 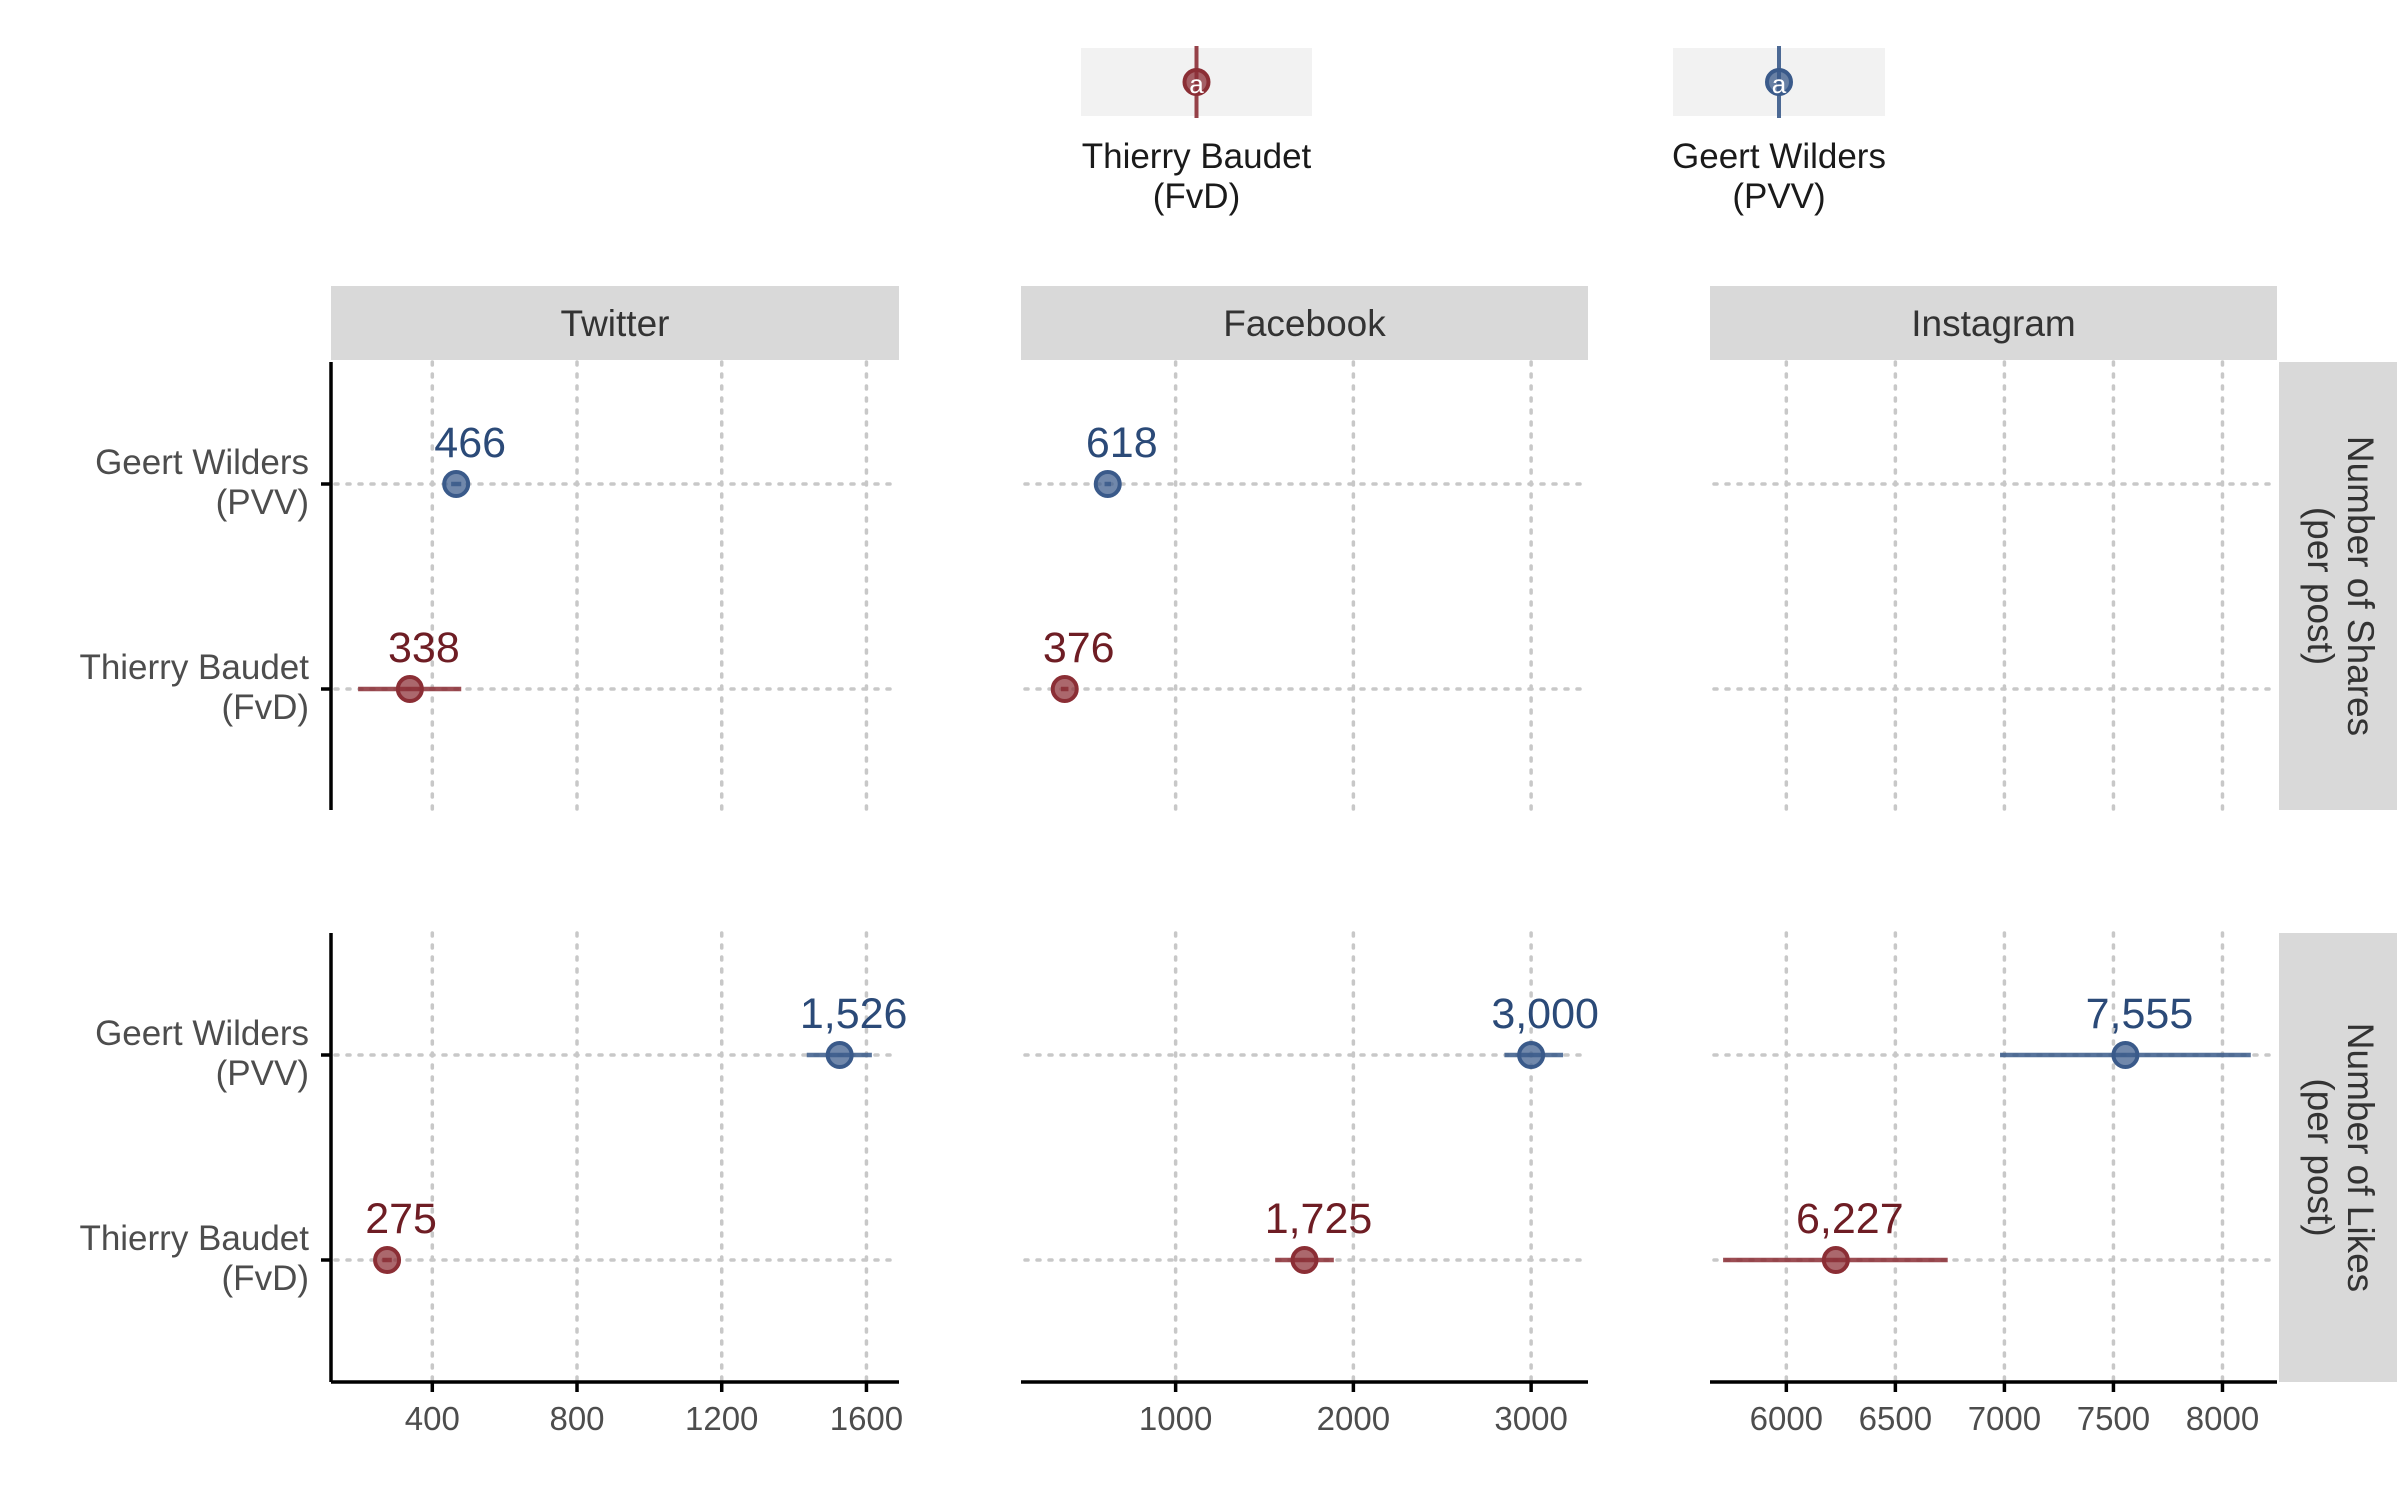 What do you see at coordinates (1778, 196) in the screenshot?
I see `legend-label-sub-pvv: (PVV)` at bounding box center [1778, 196].